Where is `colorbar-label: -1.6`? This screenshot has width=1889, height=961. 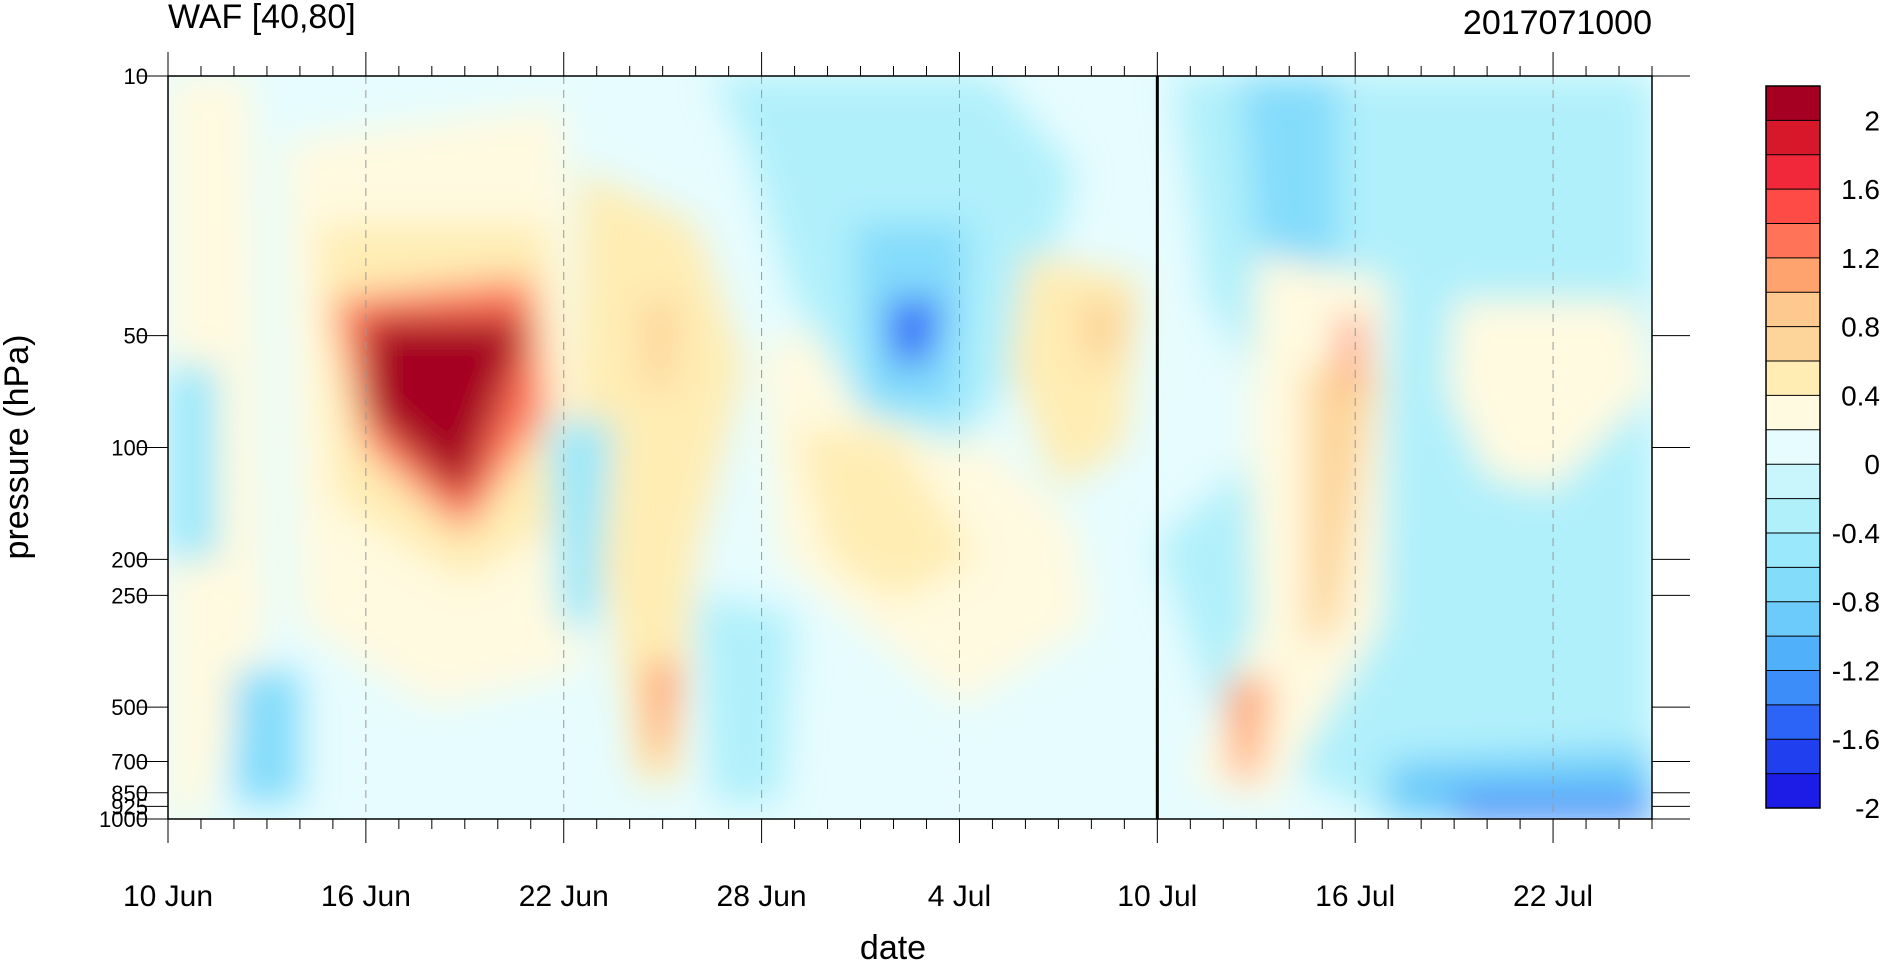 colorbar-label: -1.6 is located at coordinates (1856, 739).